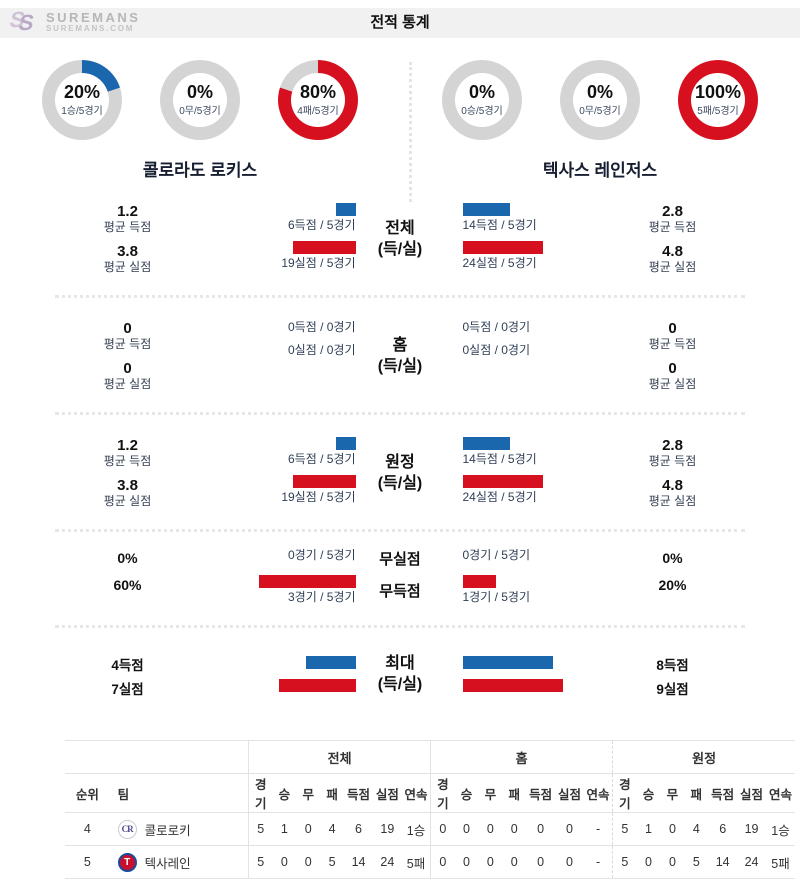  I want to click on col-rank: 순위, so click(87, 793).